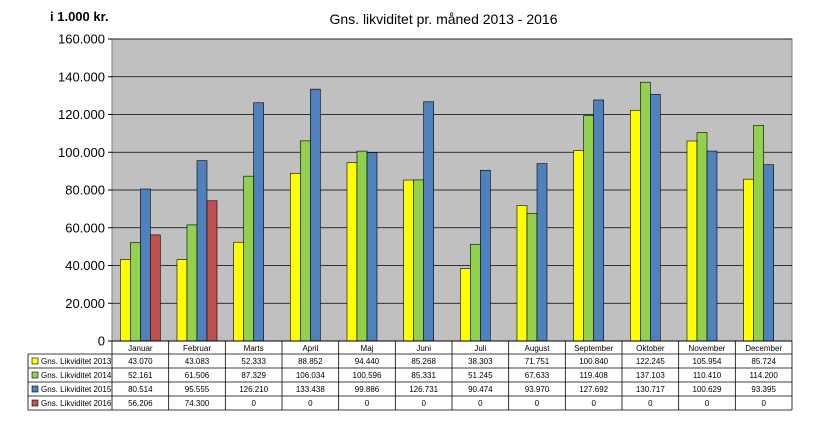 This screenshot has height=445, width=839. What do you see at coordinates (480, 361) in the screenshot?
I see `table-cell-value: 38.303` at bounding box center [480, 361].